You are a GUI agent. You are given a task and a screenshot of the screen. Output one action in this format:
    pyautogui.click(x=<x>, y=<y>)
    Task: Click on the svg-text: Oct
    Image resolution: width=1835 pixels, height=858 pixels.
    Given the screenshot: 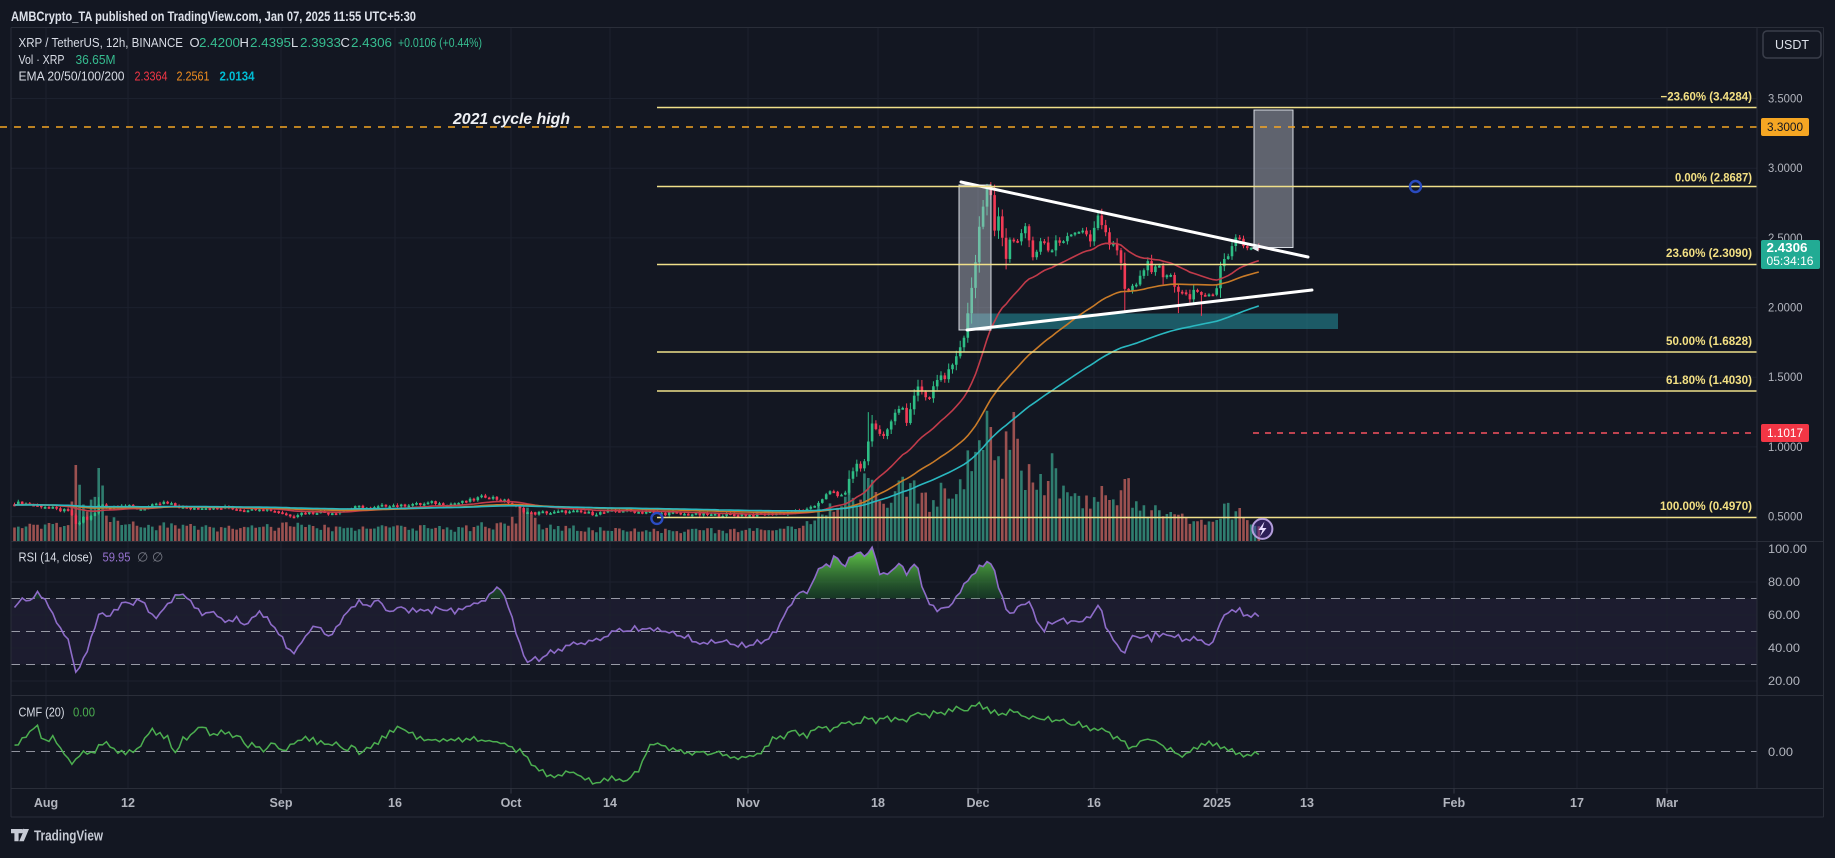 What is the action you would take?
    pyautogui.click(x=512, y=803)
    